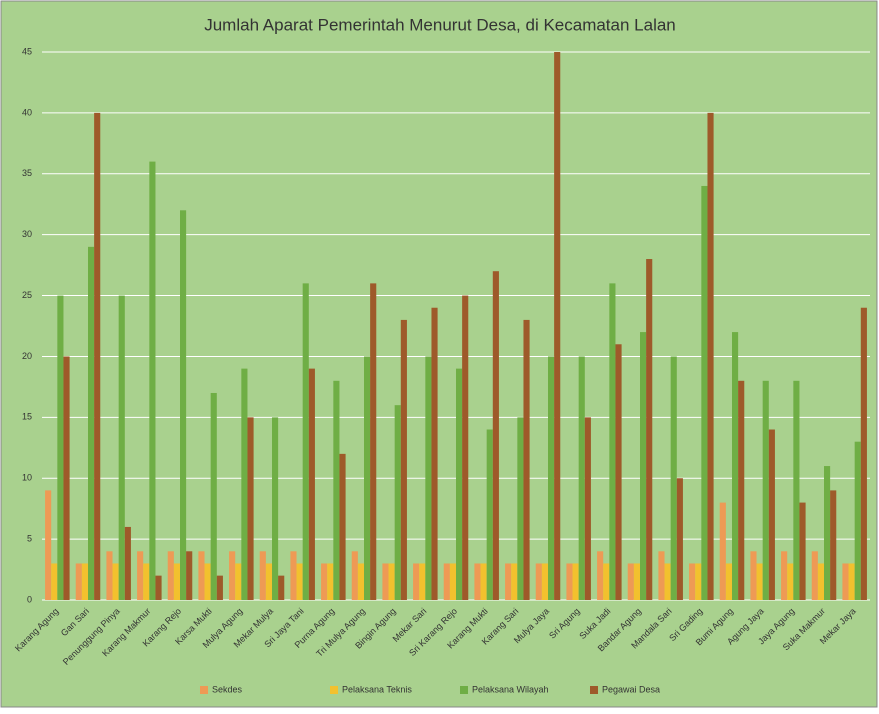  Describe the element at coordinates (227, 689) in the screenshot. I see `legend-label: Sekdes` at that location.